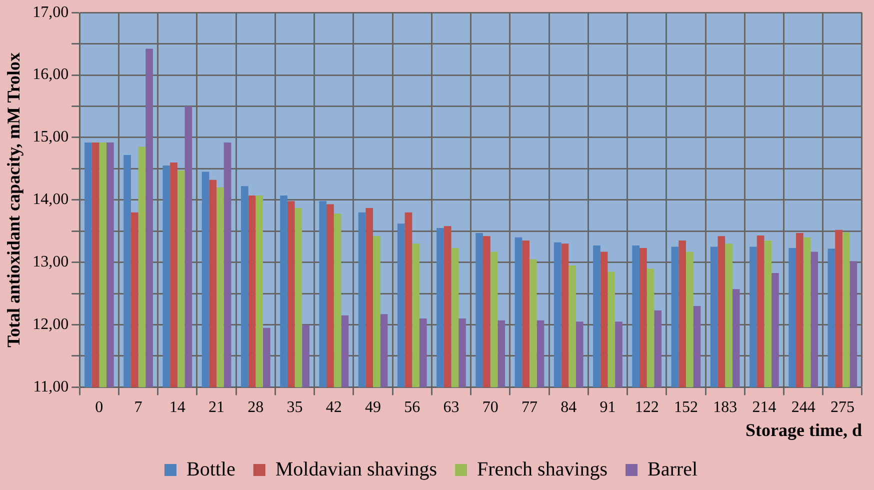  Describe the element at coordinates (50, 12) in the screenshot. I see `y-tick-label: 17,00` at that location.